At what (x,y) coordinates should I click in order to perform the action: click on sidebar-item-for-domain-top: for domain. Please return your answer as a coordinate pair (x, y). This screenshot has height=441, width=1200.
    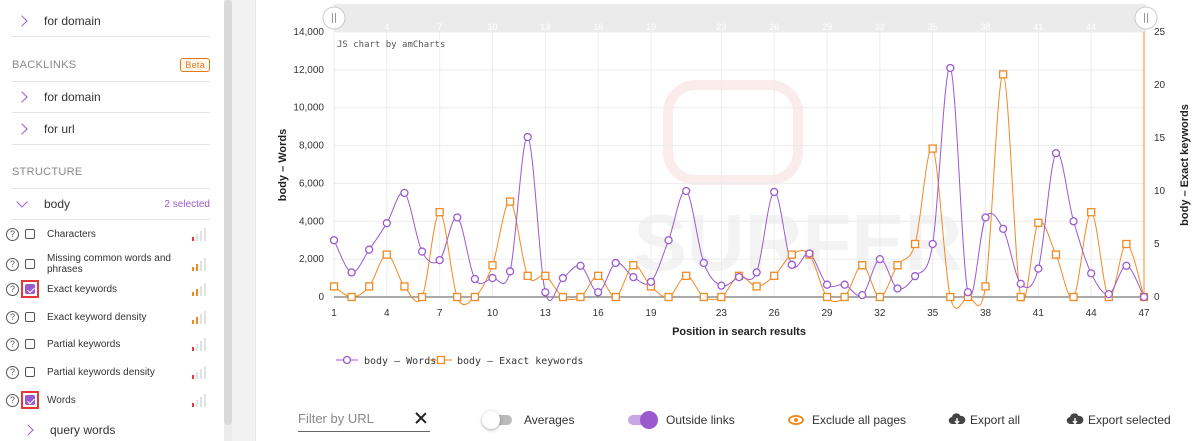
    Looking at the image, I should click on (111, 21).